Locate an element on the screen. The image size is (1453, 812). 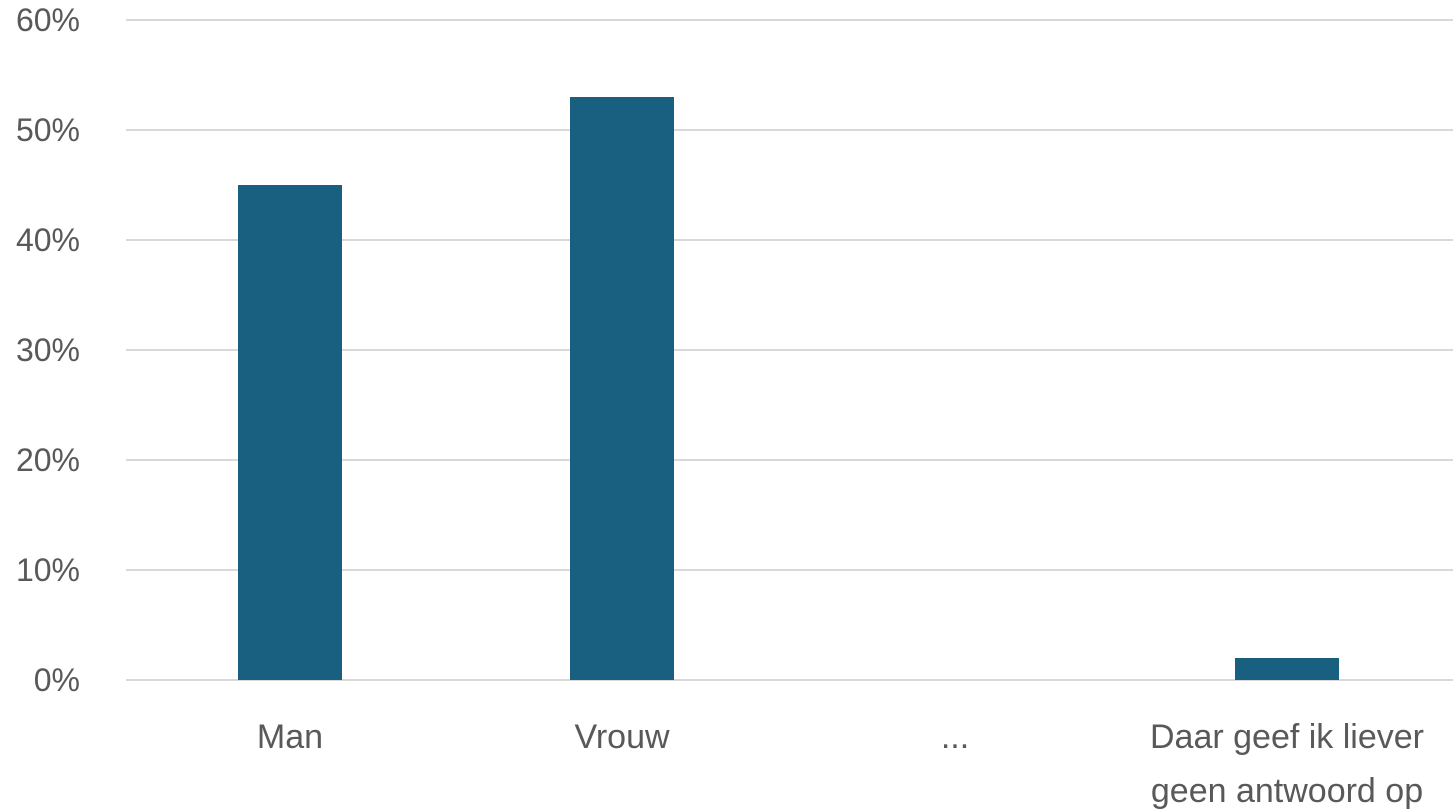
x-category-label-line: Daar geef ik liever is located at coordinates (1287, 737).